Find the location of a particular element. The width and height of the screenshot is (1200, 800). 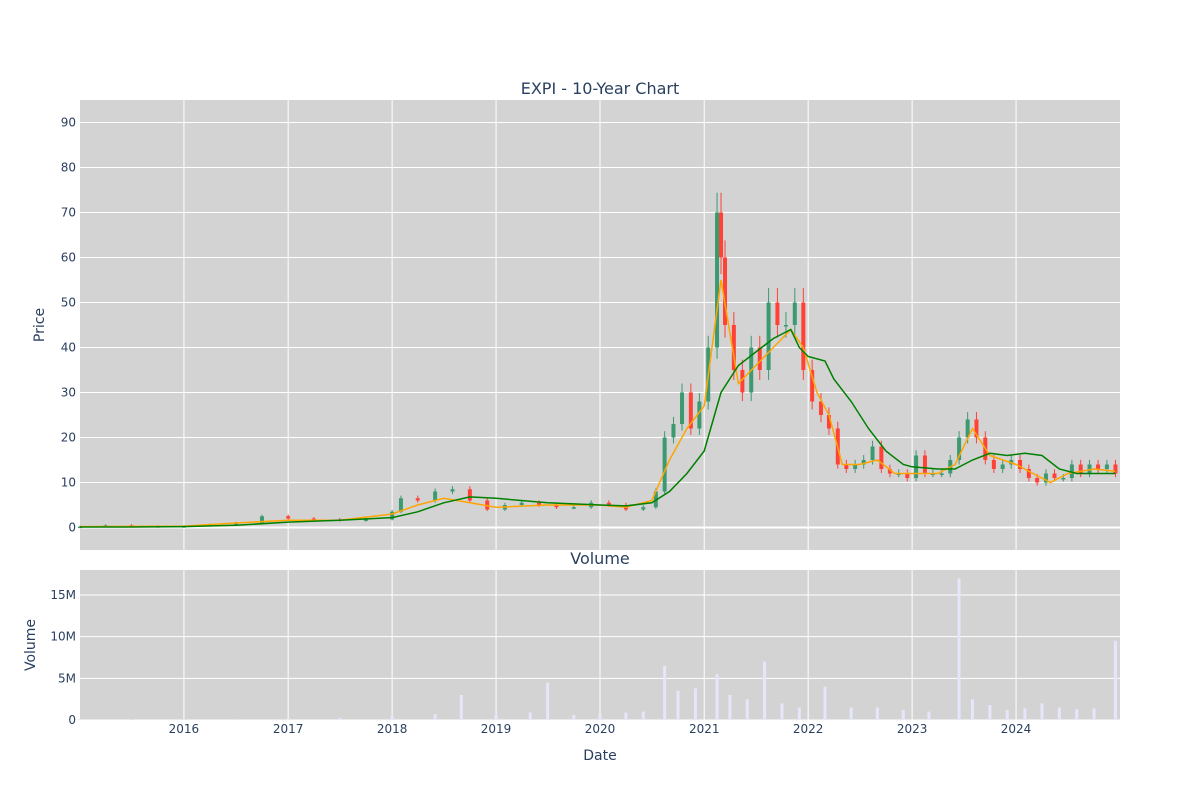

price-y-tick-label: 90 is located at coordinates (68, 123).